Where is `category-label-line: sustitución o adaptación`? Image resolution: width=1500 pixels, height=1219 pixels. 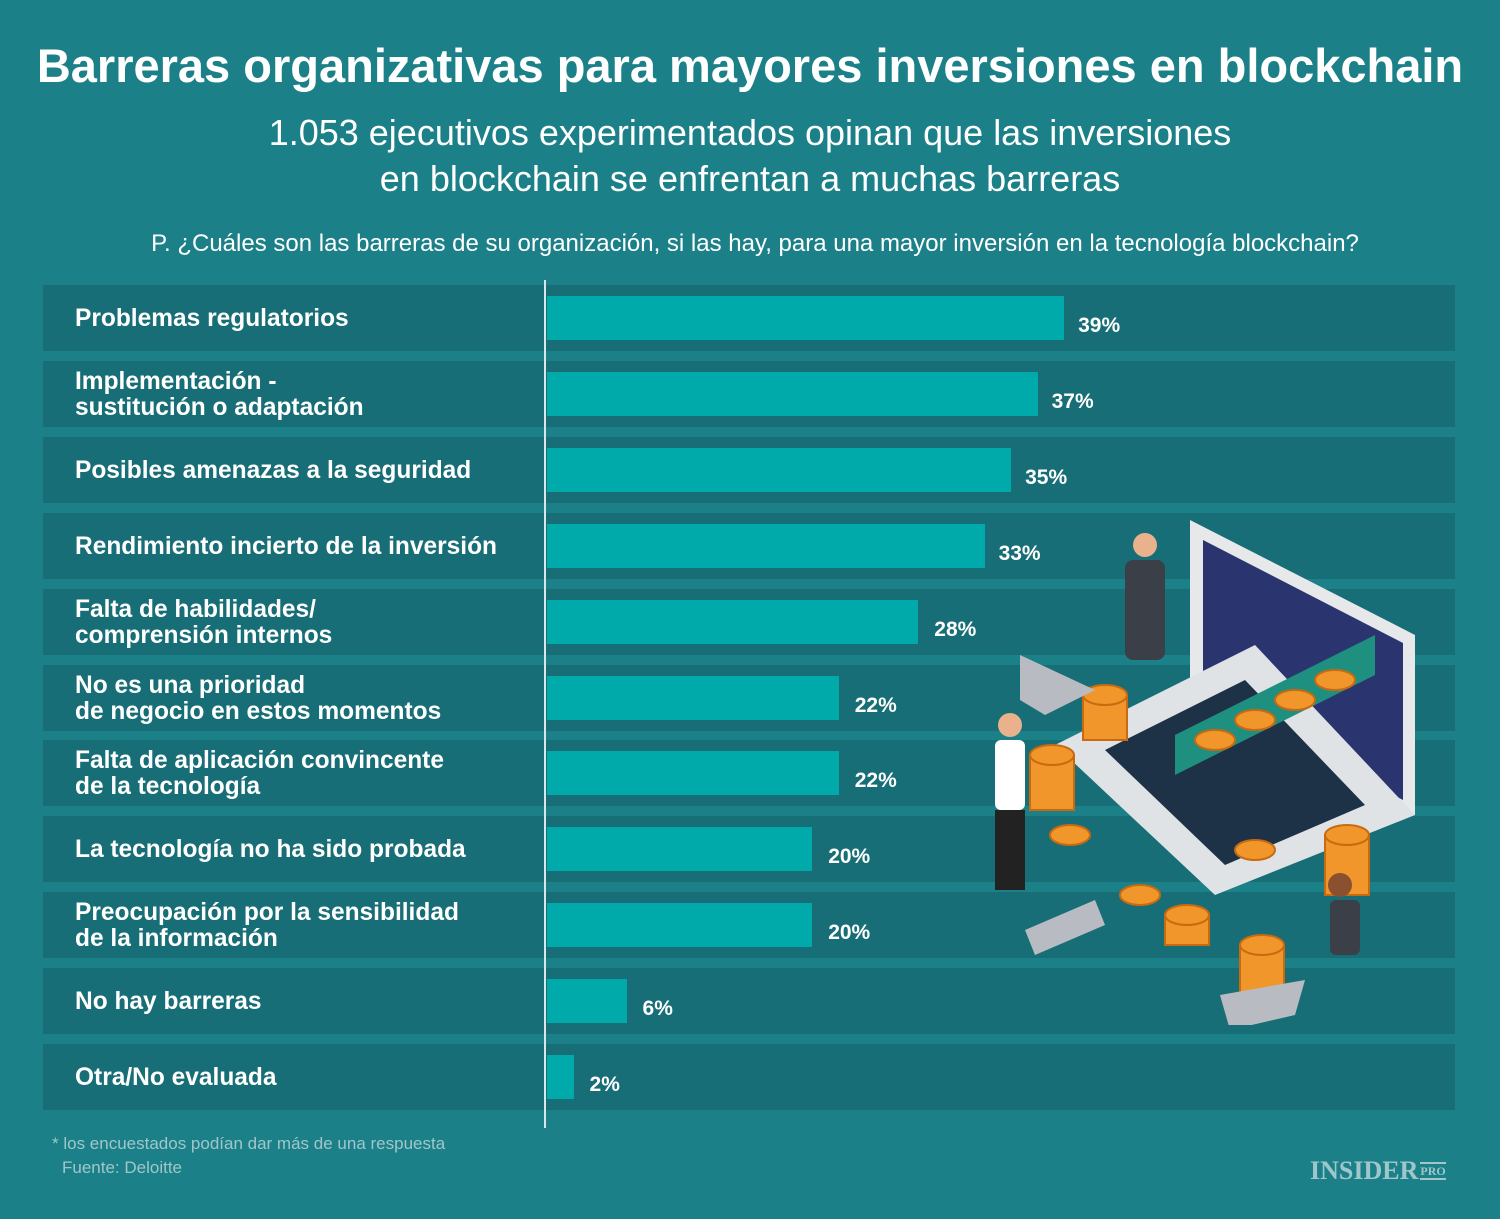
category-label-line: sustitución o adaptación is located at coordinates (219, 407).